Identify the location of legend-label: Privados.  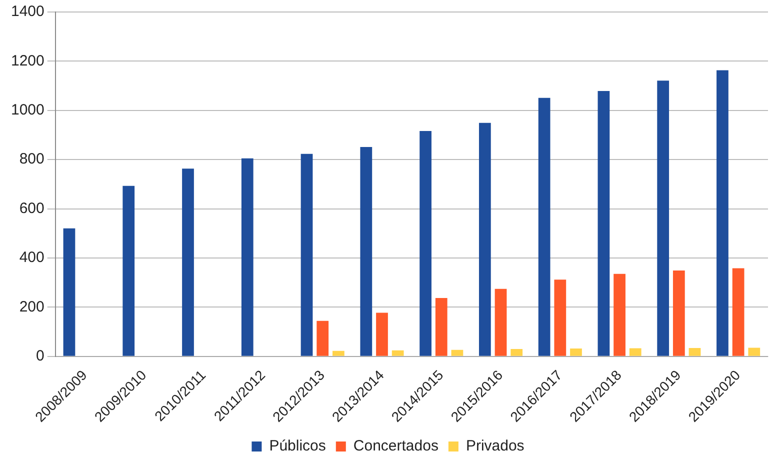
(495, 446).